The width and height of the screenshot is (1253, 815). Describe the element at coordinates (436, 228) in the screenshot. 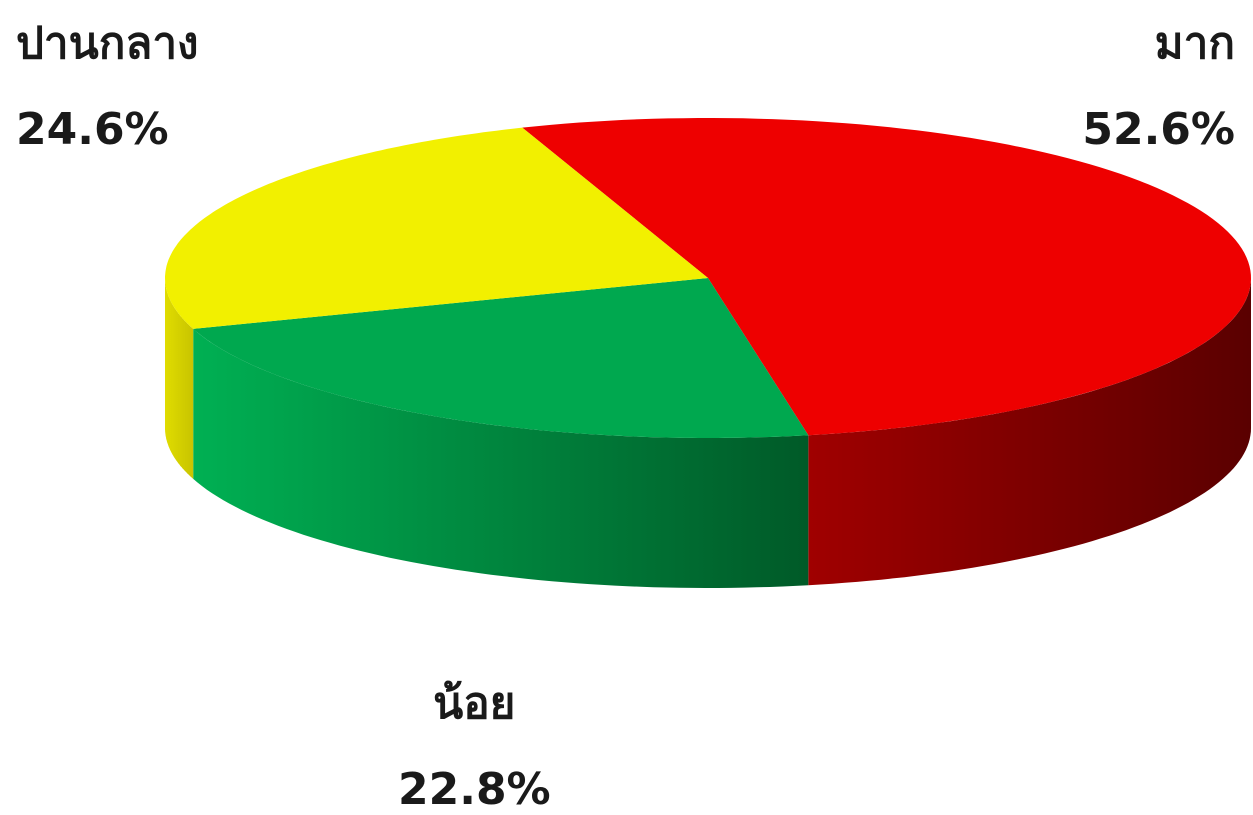

I see `pie-slice-panklang` at that location.